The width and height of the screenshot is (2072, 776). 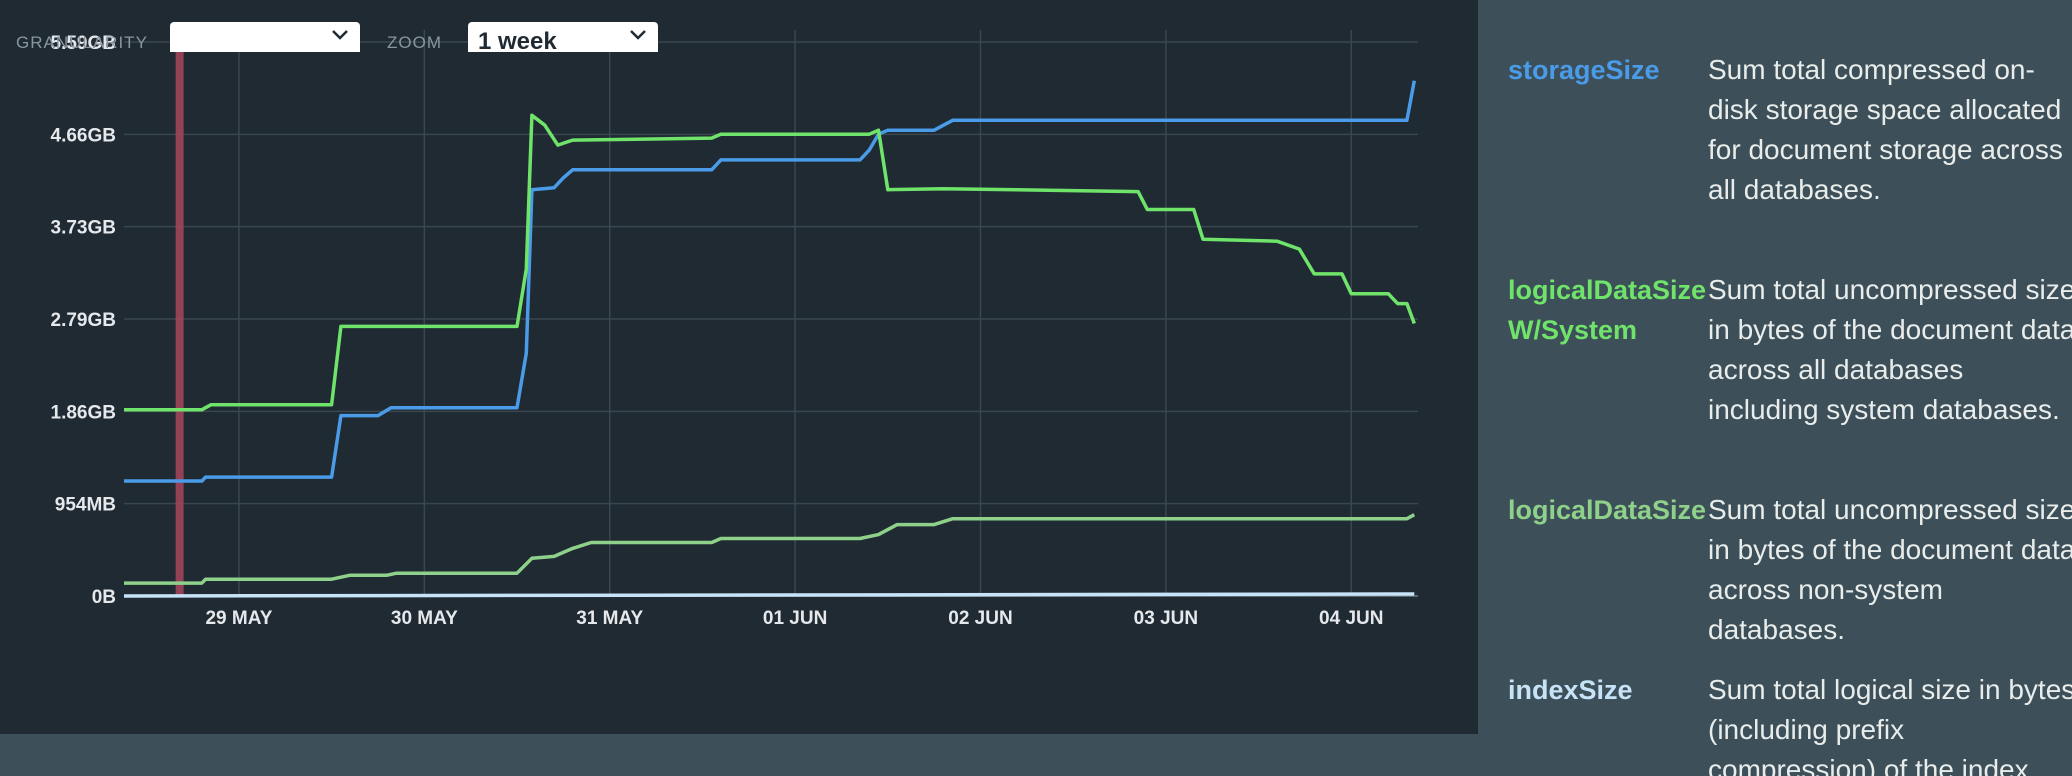 I want to click on zoom-label: ZOOM, so click(x=414, y=42).